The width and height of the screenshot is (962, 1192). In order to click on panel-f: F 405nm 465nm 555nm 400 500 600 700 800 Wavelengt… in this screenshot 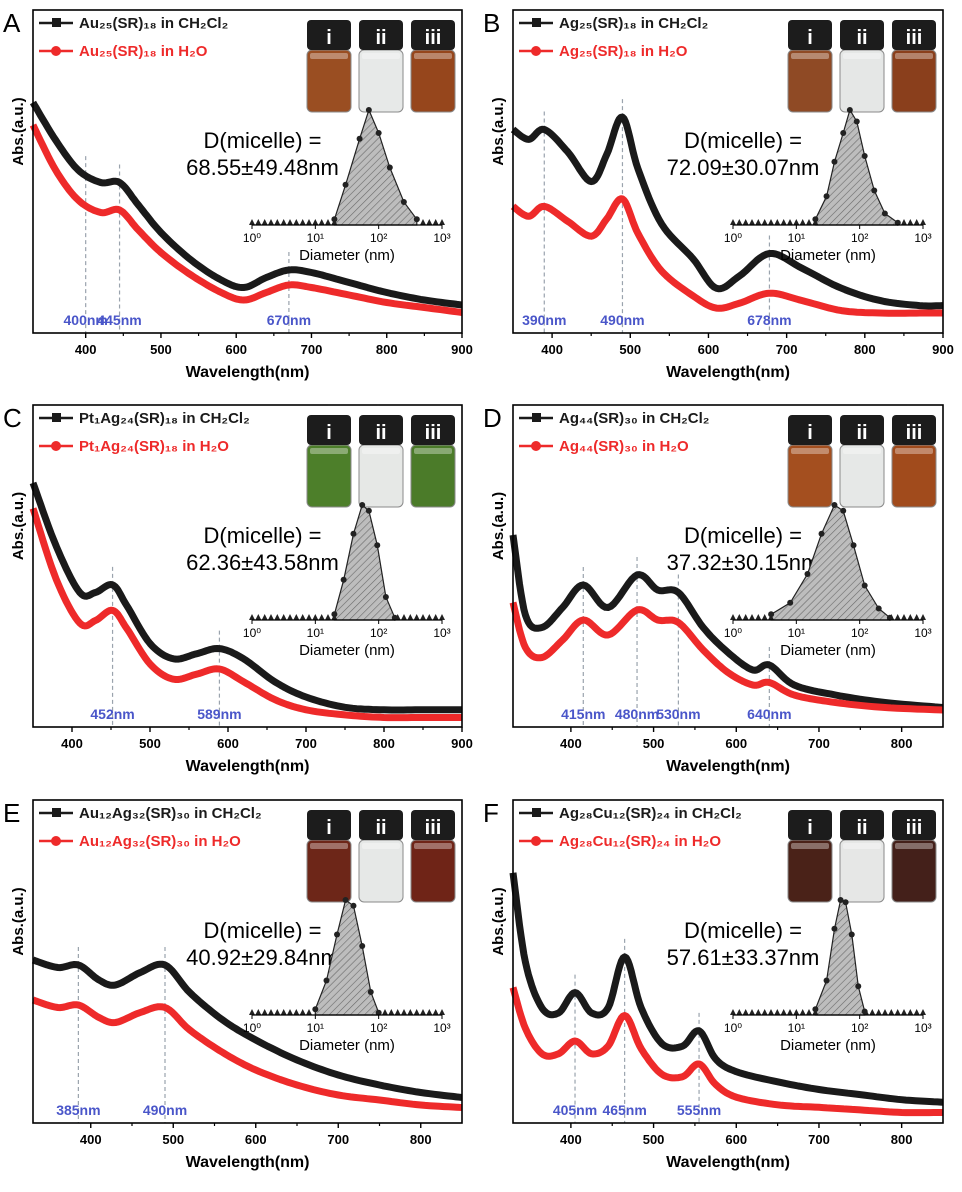, I will do `click(713, 984)`.